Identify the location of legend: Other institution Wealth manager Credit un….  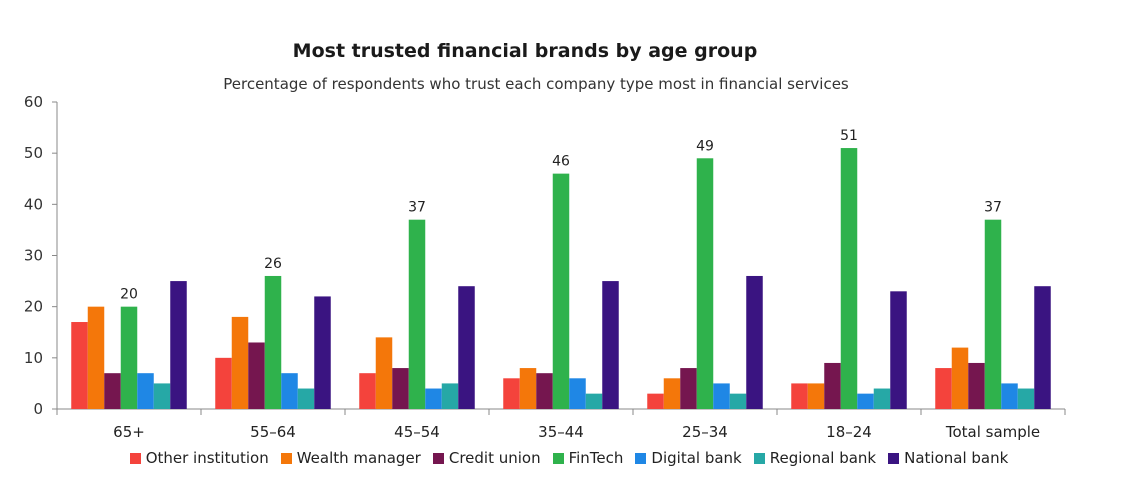
(569, 458).